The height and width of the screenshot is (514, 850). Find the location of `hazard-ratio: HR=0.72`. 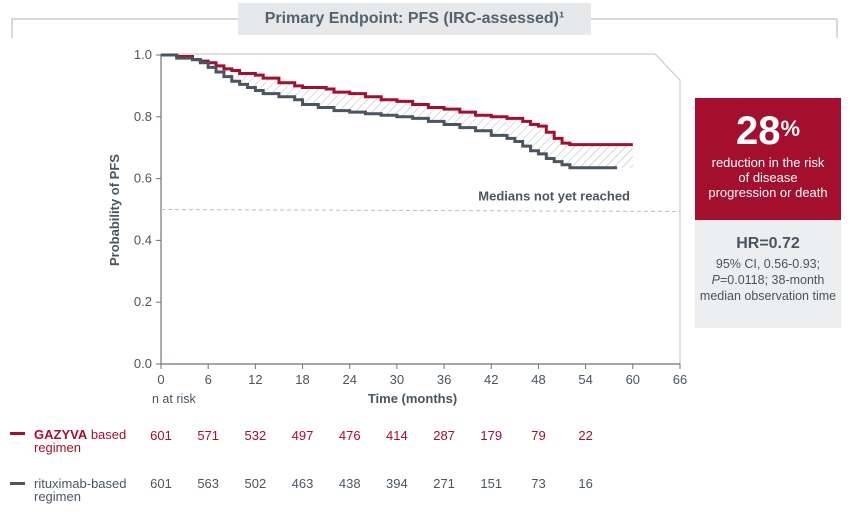

hazard-ratio: HR=0.72 is located at coordinates (768, 243).